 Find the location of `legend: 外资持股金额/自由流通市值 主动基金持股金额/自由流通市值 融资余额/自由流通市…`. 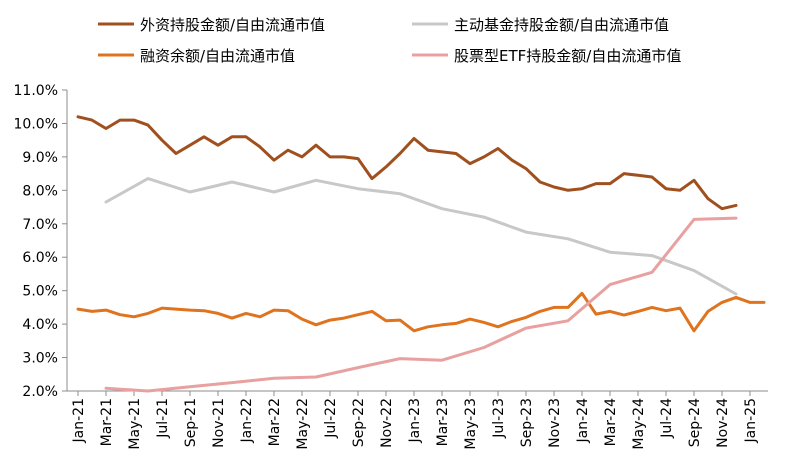

legend: 外资持股金额/自由流通市值 主动基金持股金额/自由流通市值 融资余额/自由流通市… is located at coordinates (389, 40).